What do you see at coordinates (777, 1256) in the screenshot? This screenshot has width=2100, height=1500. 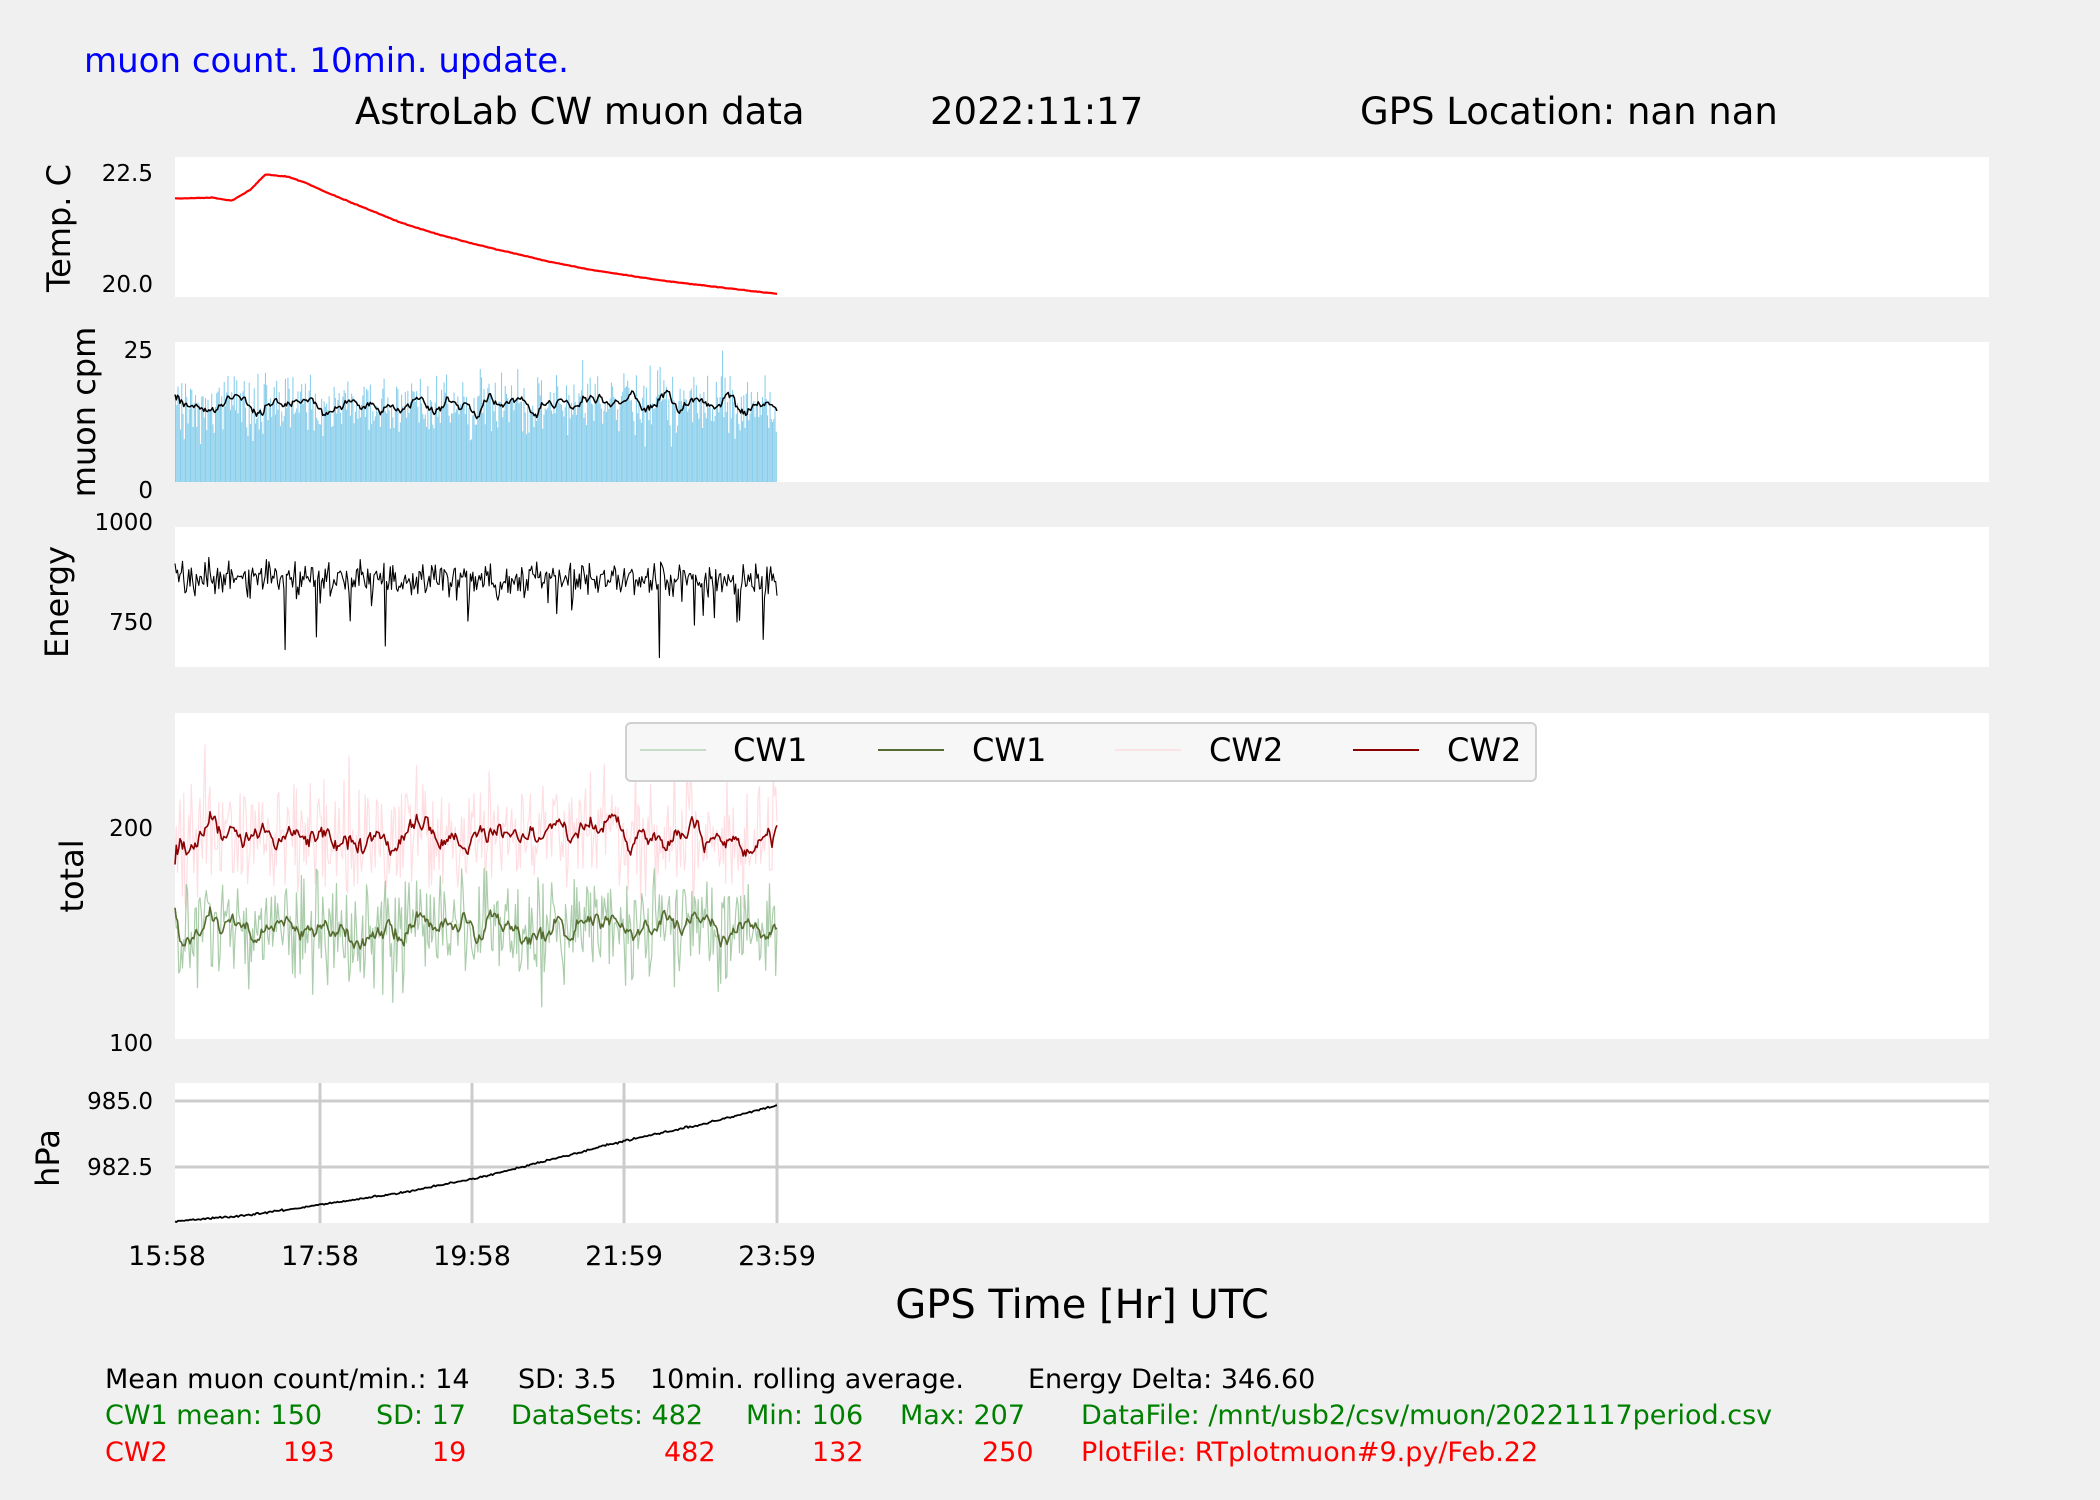 I see `xtick-label: 23:59` at bounding box center [777, 1256].